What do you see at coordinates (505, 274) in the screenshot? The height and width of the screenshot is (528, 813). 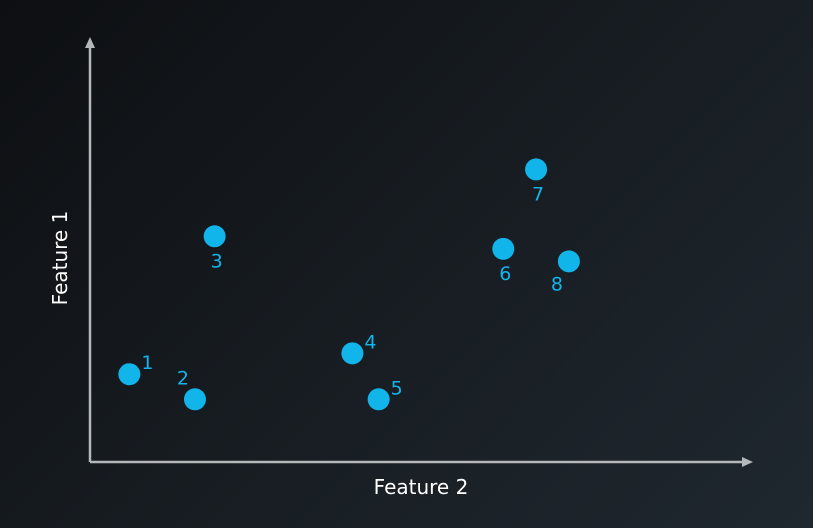 I see `data-point-label-6: 6` at bounding box center [505, 274].